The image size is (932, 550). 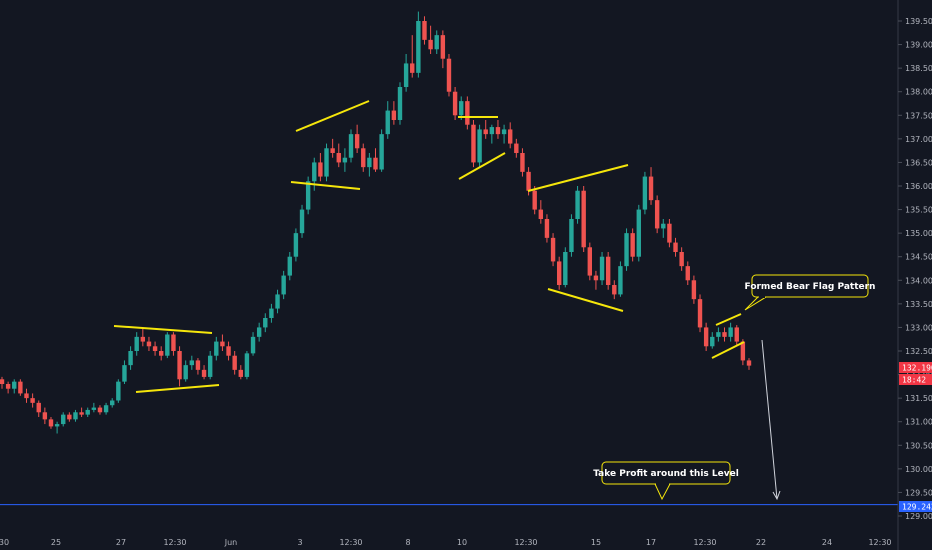 What do you see at coordinates (651, 542) in the screenshot?
I see `x-tick-label: 17` at bounding box center [651, 542].